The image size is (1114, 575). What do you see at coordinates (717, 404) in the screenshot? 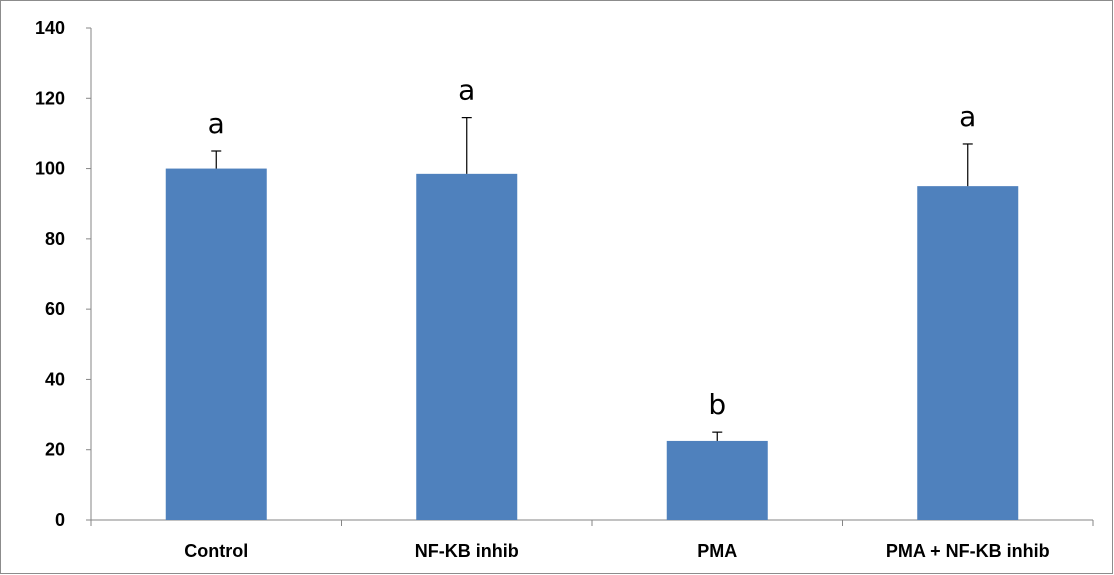
I see `significance-label: b` at bounding box center [717, 404].